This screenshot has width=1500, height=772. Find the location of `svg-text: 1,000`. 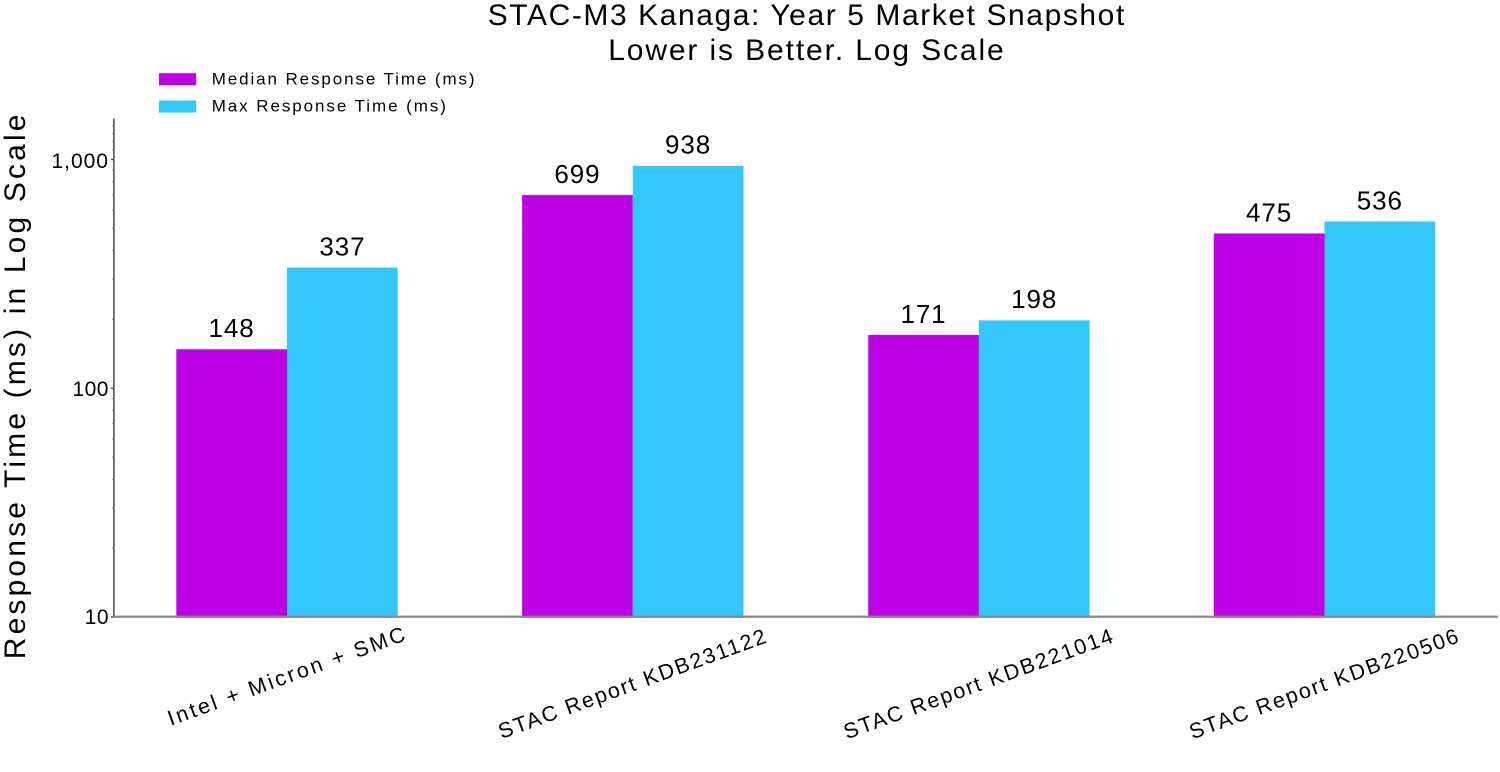

svg-text: 1,000 is located at coordinates (80, 161).